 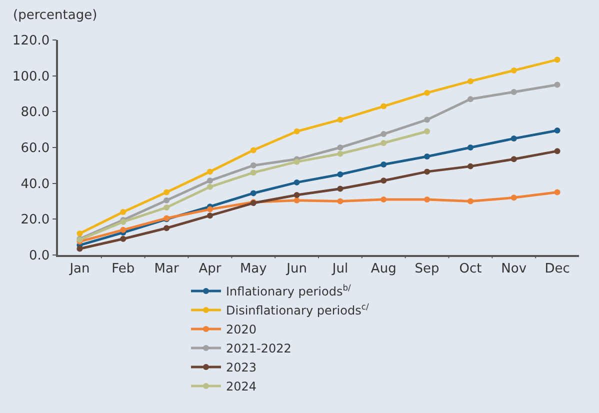 I want to click on y-tick-label: 120.0, so click(x=31, y=41).